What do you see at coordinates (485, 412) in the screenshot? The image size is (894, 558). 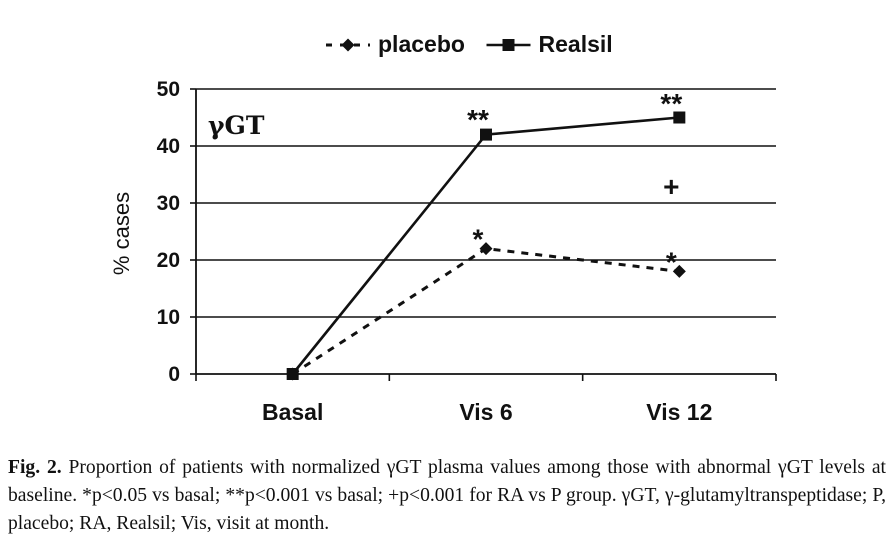 I see `x-tick-label-vis-6: Vis 6` at bounding box center [485, 412].